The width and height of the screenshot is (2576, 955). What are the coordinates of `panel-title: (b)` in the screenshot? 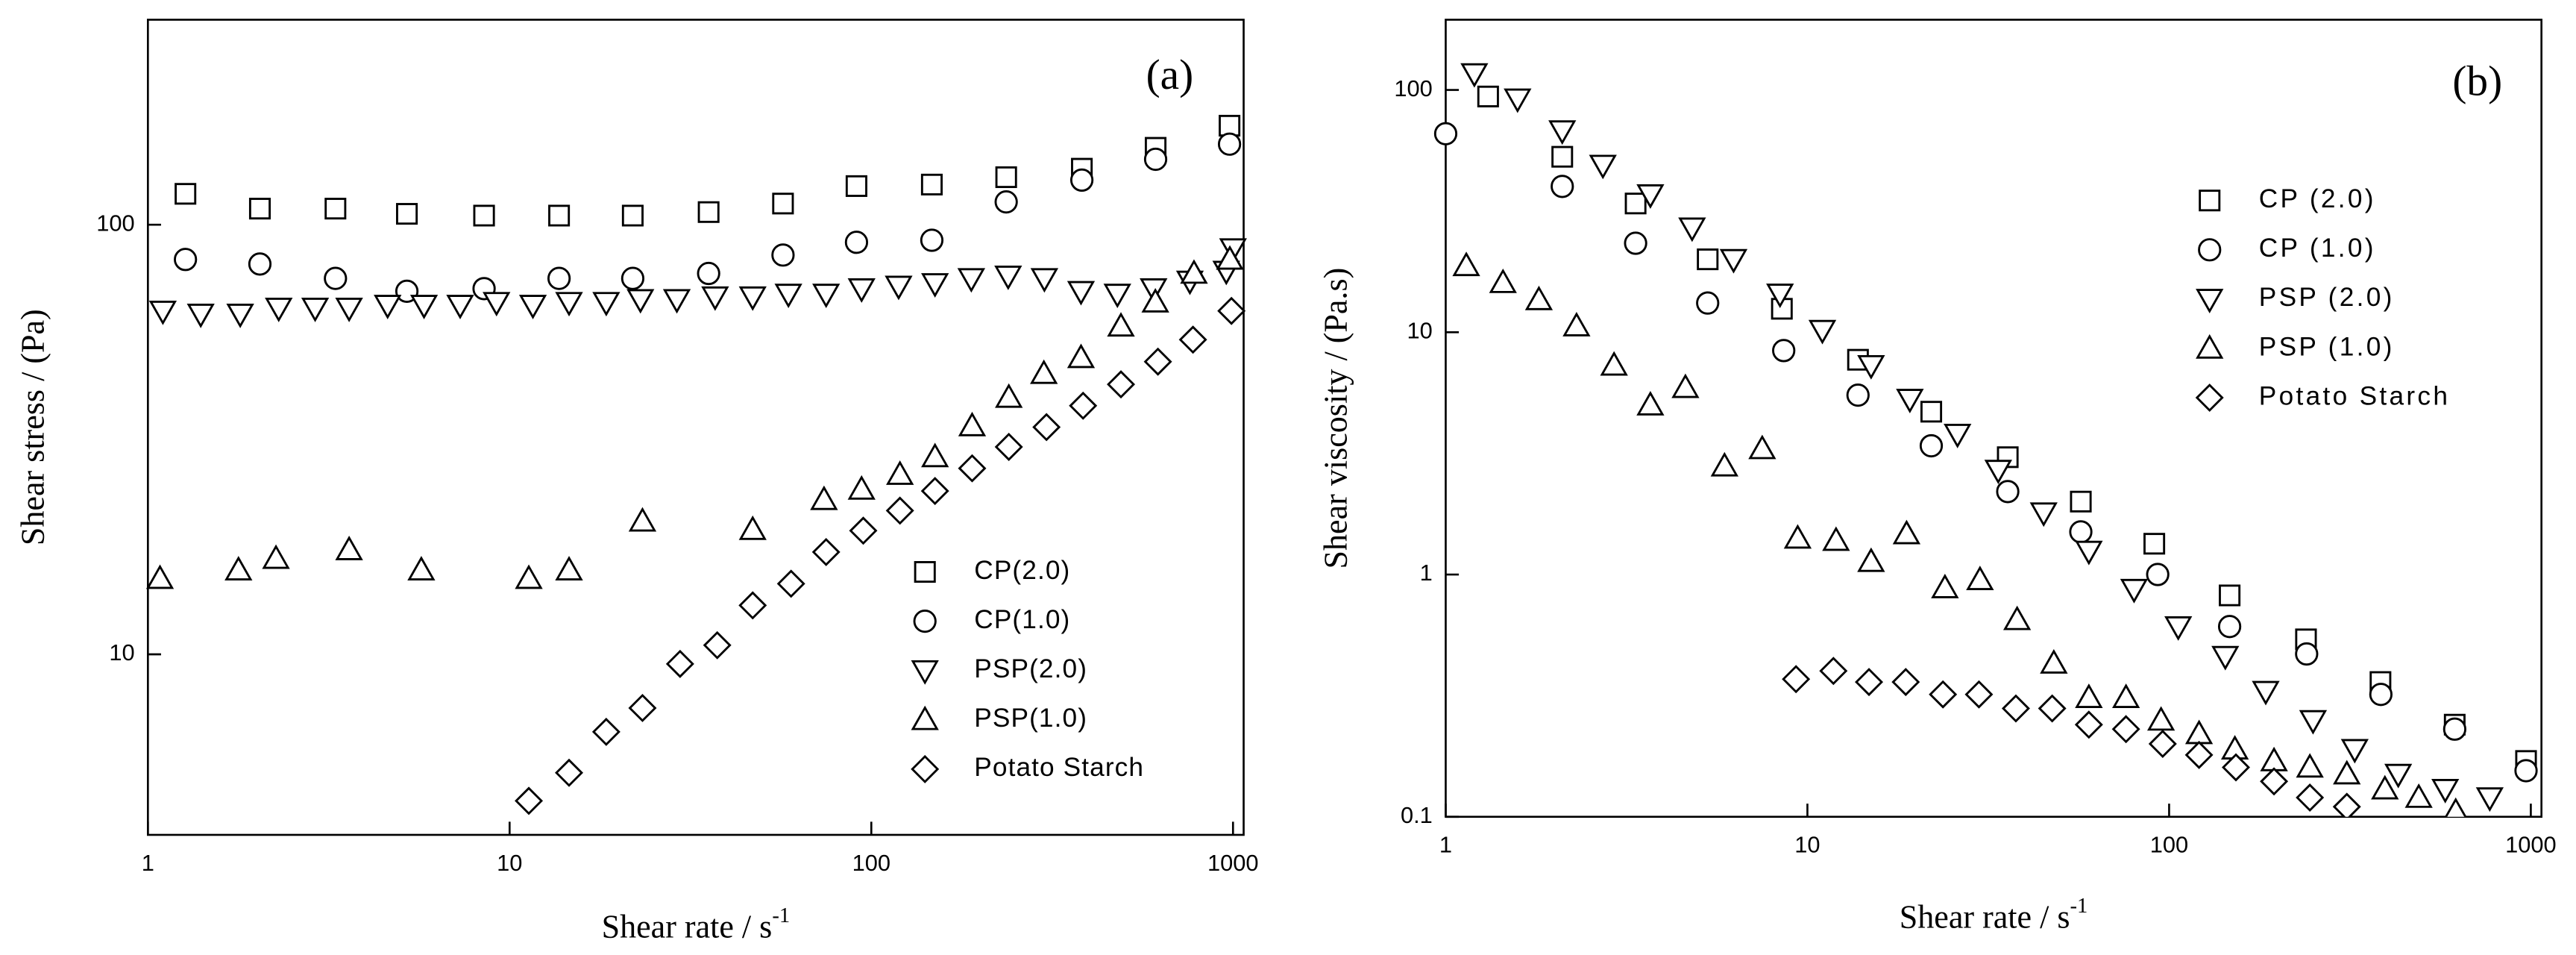 It's located at (2477, 81).